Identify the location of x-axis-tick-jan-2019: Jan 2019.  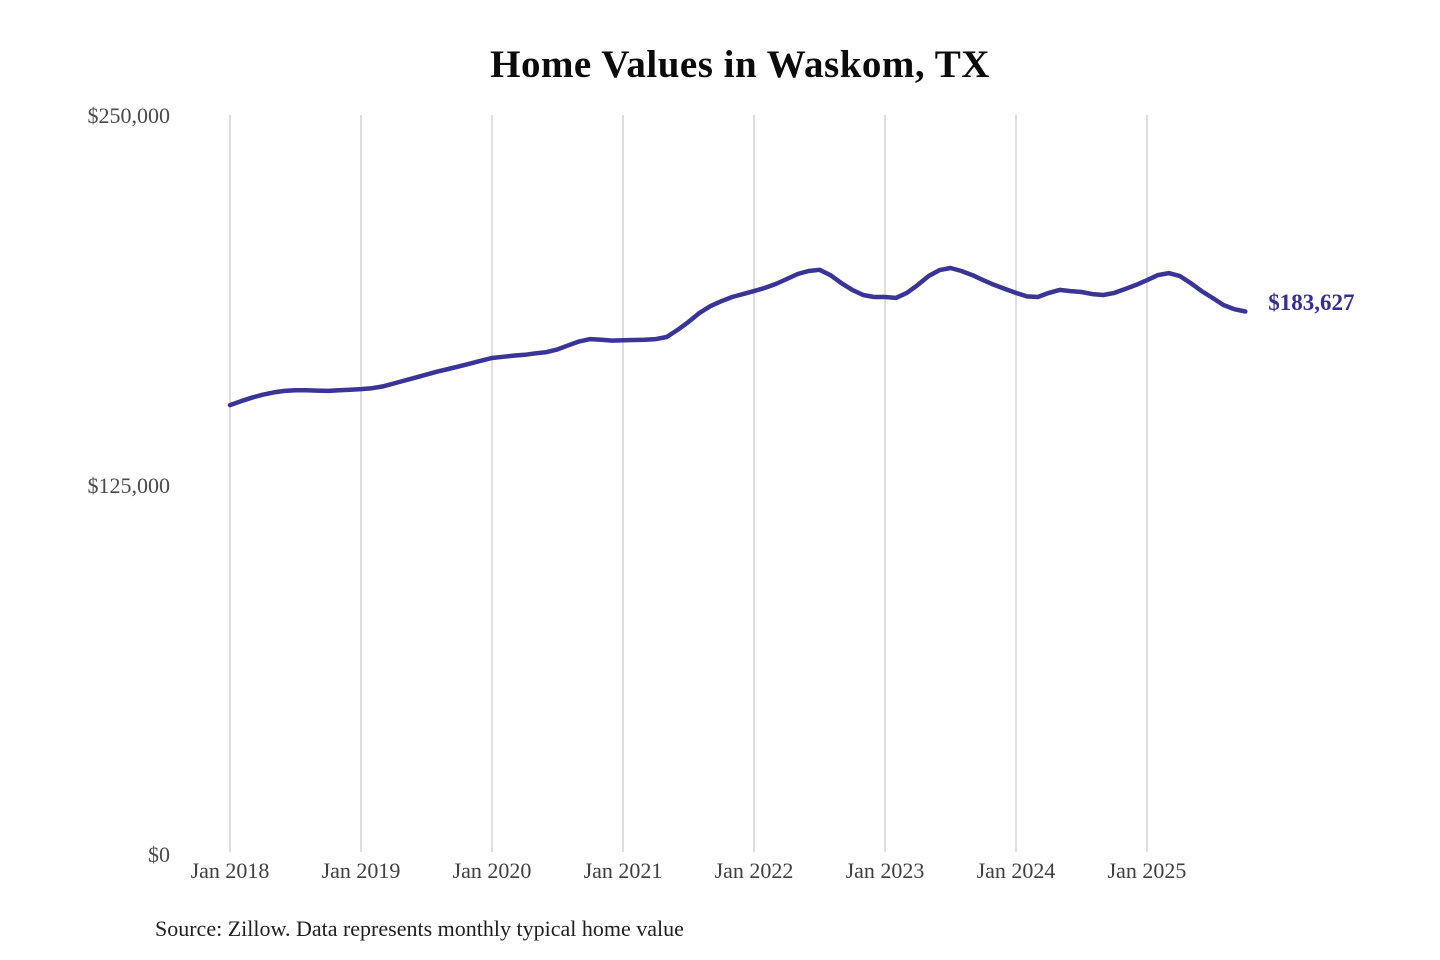
(361, 870).